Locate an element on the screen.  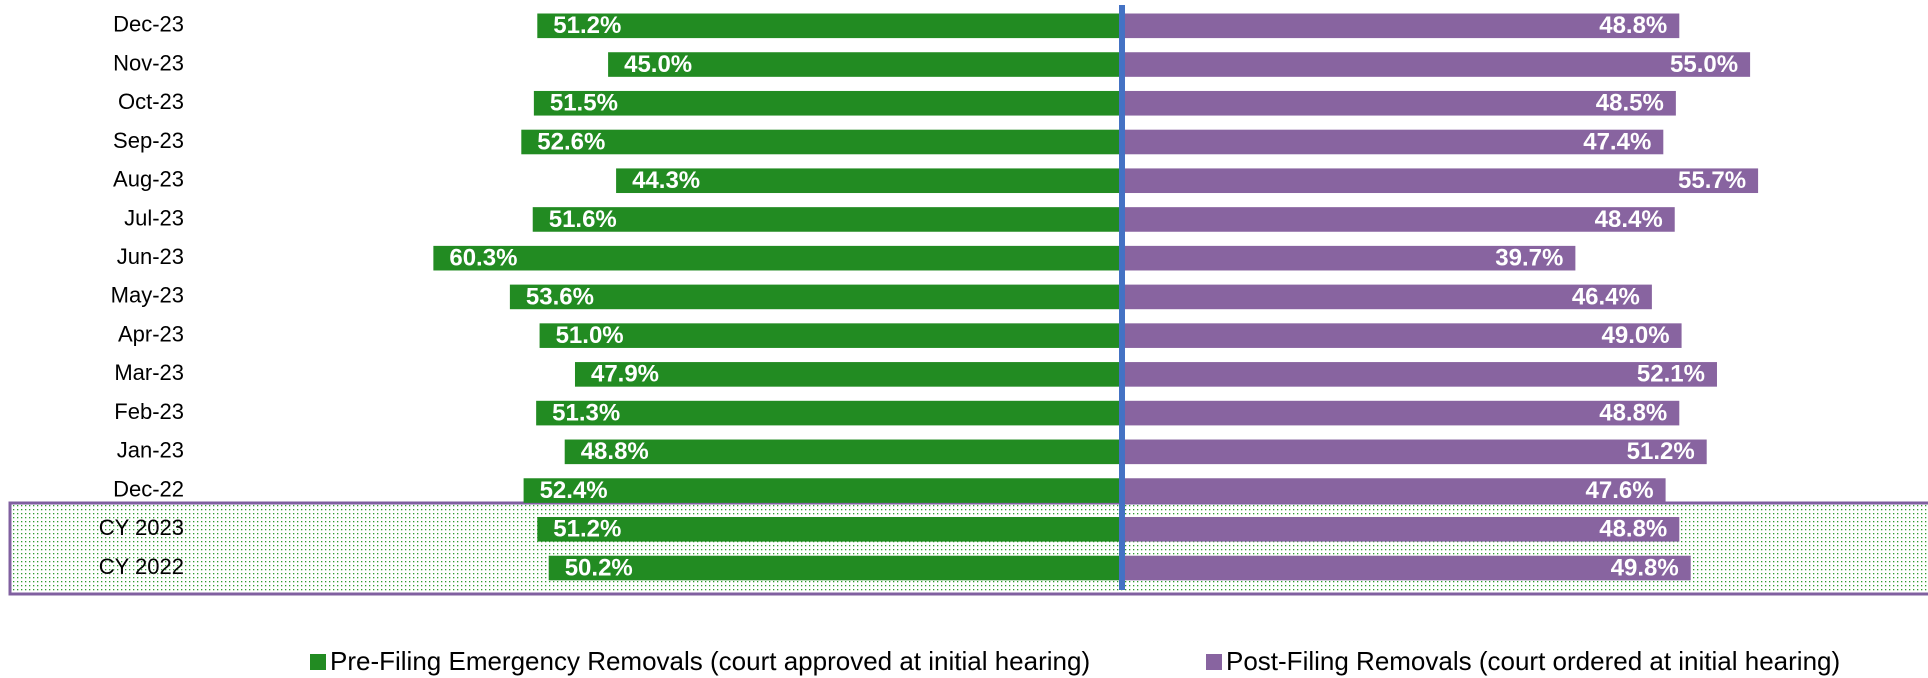
value-label: 50.2% is located at coordinates (599, 567).